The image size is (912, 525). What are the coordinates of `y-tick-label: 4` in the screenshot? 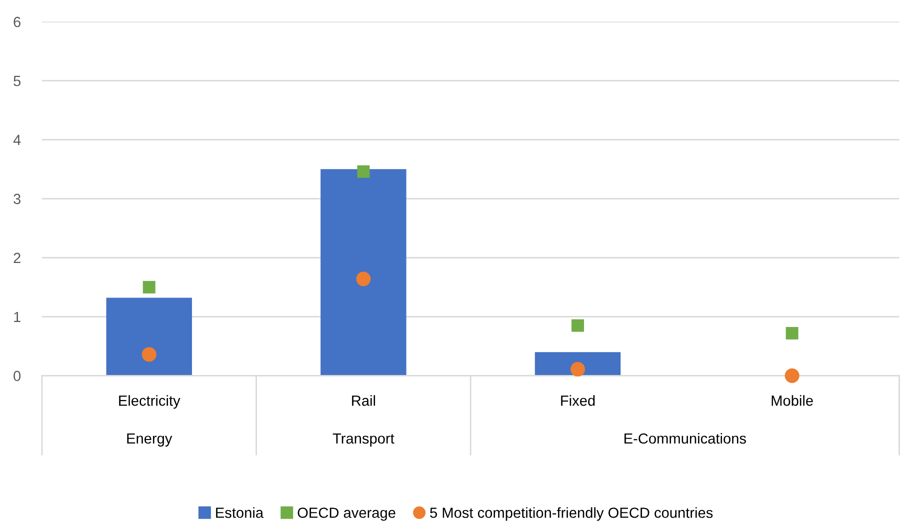 It's located at (17, 139).